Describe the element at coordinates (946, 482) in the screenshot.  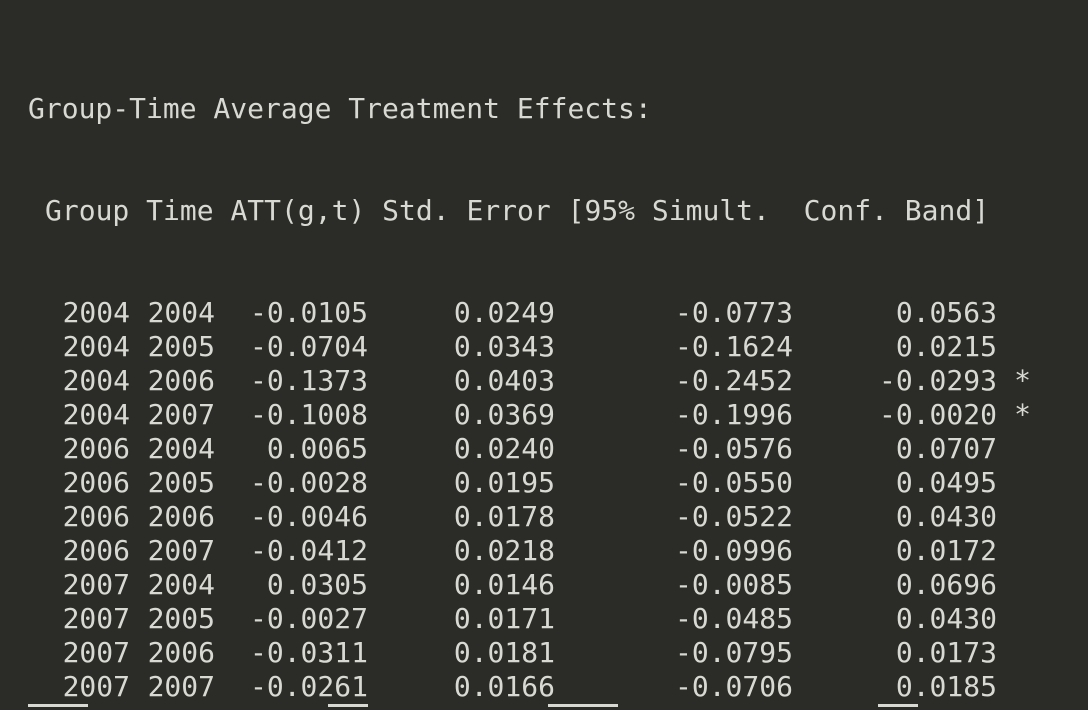
I see `cell-band-upper: 0.0495` at that location.